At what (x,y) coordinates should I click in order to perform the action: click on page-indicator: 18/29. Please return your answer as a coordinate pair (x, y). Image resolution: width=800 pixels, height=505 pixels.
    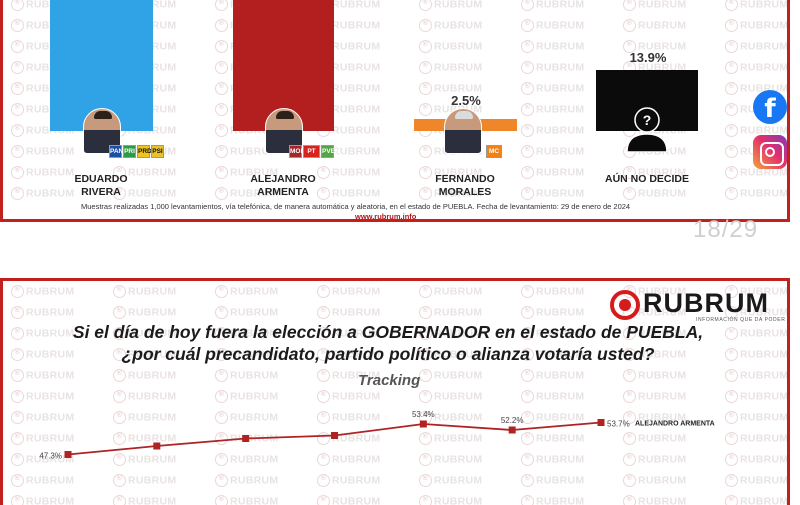
    Looking at the image, I should click on (726, 229).